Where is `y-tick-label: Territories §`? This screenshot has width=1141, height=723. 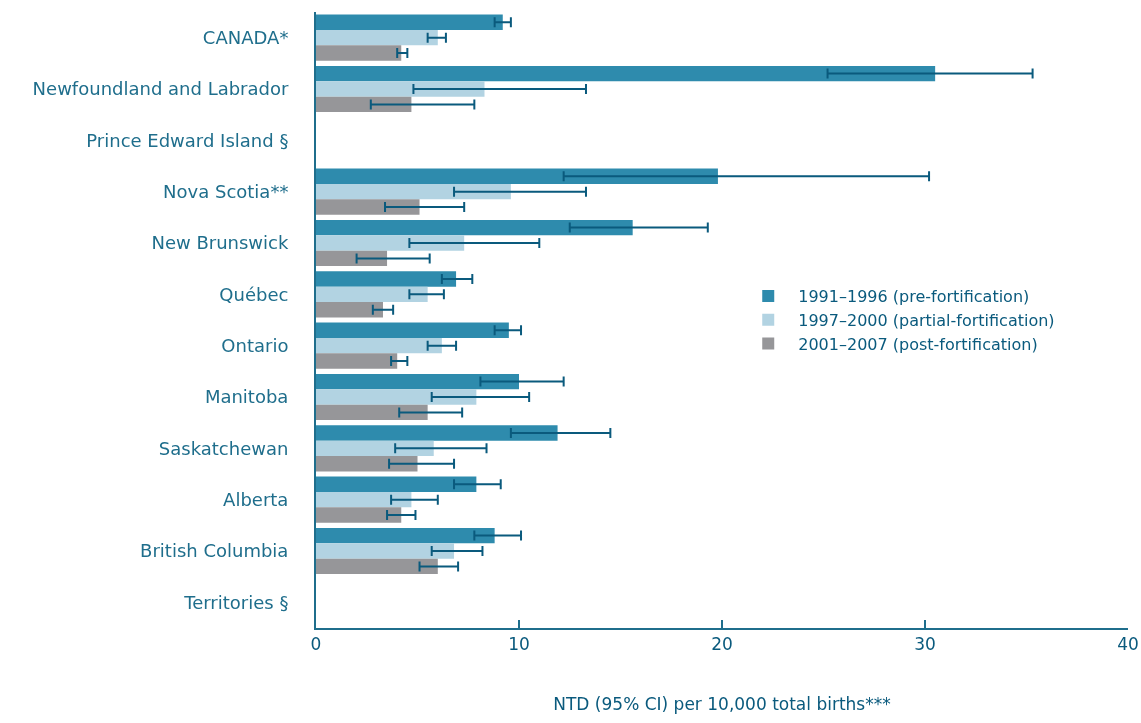 y-tick-label: Territories § is located at coordinates (236, 602).